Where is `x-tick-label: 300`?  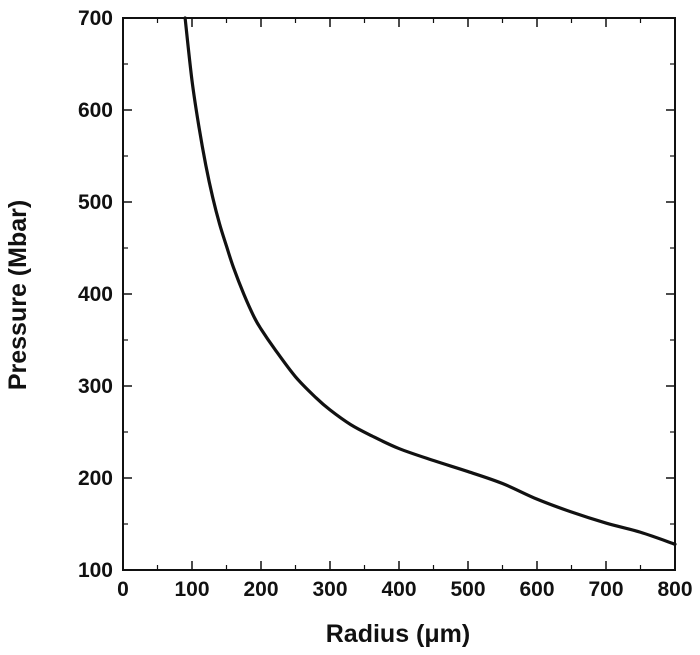
x-tick-label: 300 is located at coordinates (329, 589).